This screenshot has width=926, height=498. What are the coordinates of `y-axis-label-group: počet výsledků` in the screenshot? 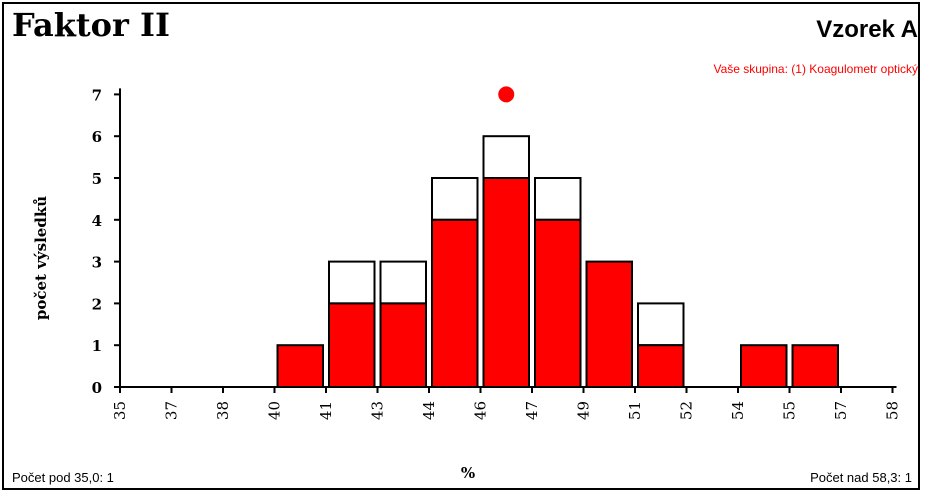 It's located at (41, 258).